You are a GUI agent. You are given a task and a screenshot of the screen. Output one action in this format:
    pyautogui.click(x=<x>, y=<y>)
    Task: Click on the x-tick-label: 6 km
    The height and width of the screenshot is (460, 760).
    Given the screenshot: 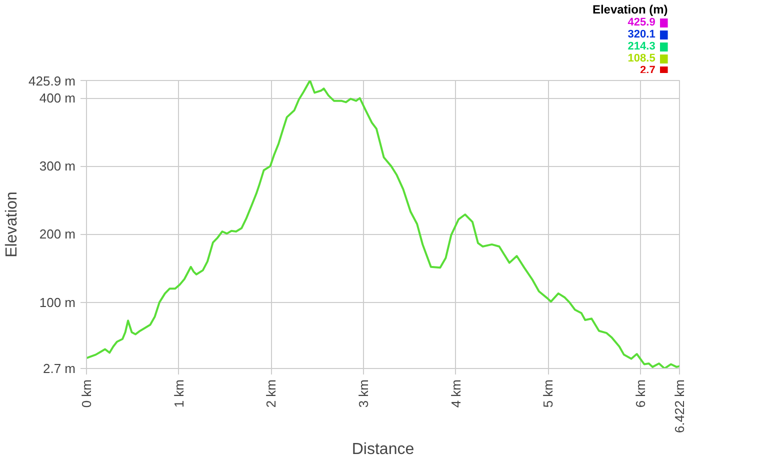 What is the action you would take?
    pyautogui.click(x=640, y=394)
    